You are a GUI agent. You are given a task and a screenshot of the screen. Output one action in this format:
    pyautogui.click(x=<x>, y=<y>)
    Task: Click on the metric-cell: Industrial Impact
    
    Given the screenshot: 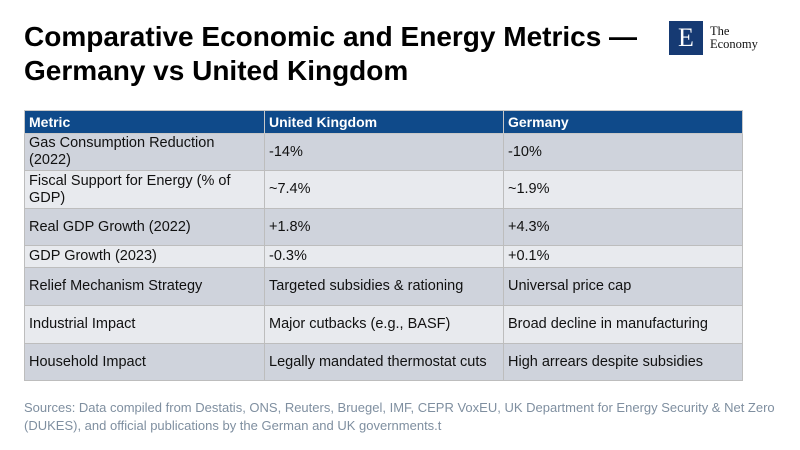 What is the action you would take?
    pyautogui.click(x=144, y=324)
    